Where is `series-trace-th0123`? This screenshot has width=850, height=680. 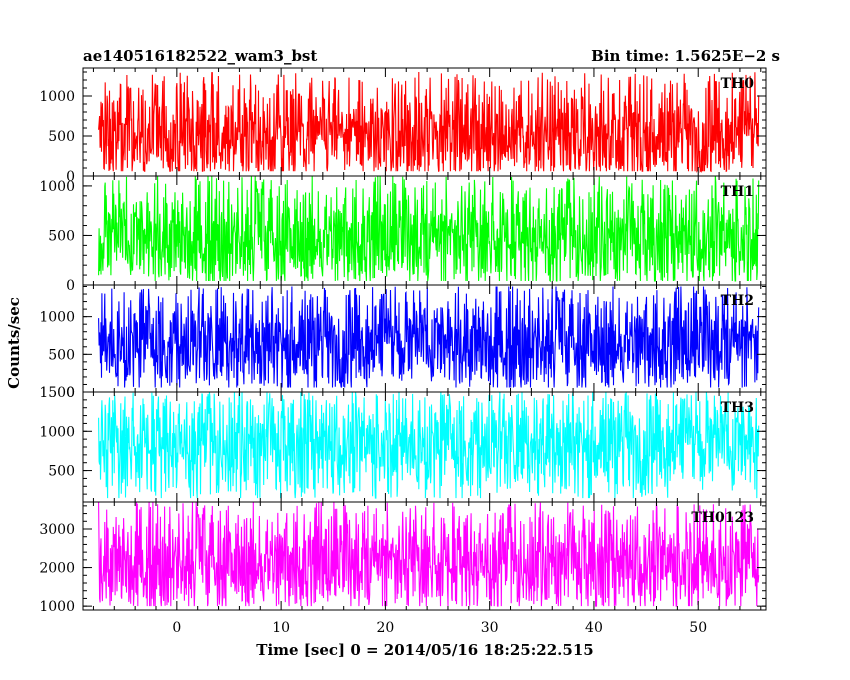 series-trace-th0123 is located at coordinates (429, 554).